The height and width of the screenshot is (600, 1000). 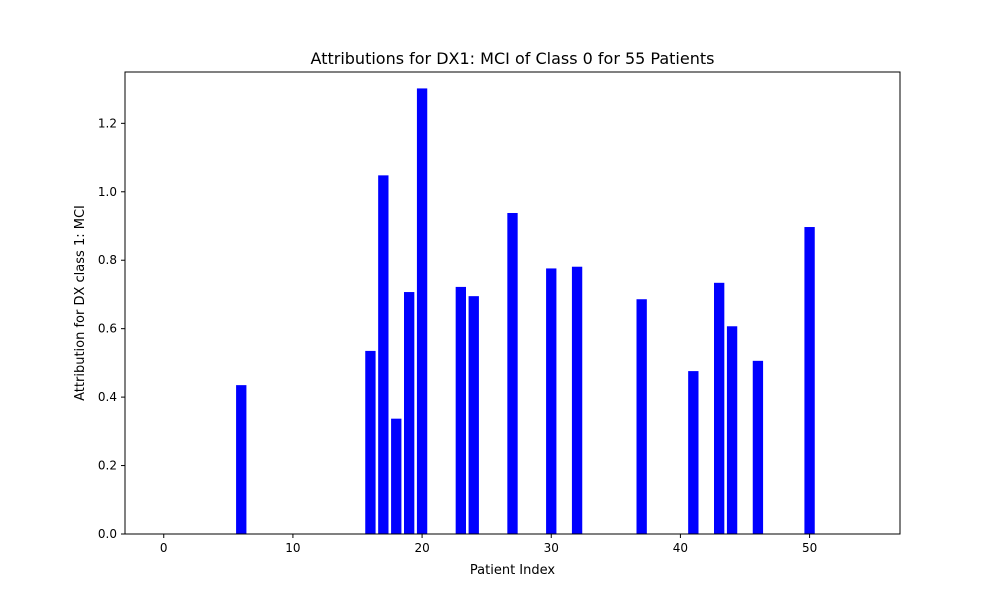 What do you see at coordinates (107, 534) in the screenshot?
I see `y-tick-label: 0.0` at bounding box center [107, 534].